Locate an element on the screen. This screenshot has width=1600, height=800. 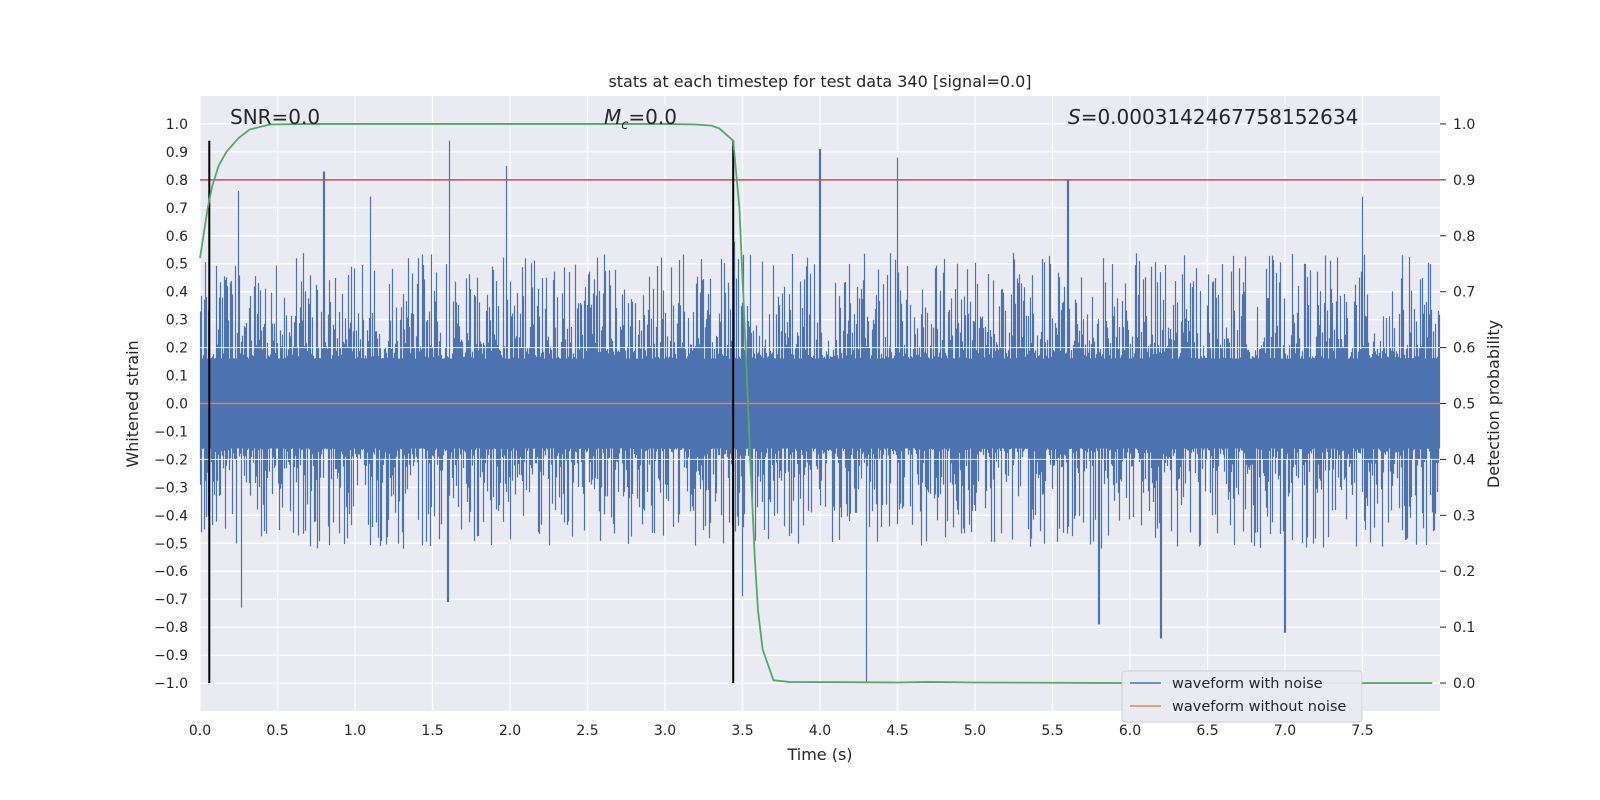
y-tick-label: 0.5 is located at coordinates (177, 265).